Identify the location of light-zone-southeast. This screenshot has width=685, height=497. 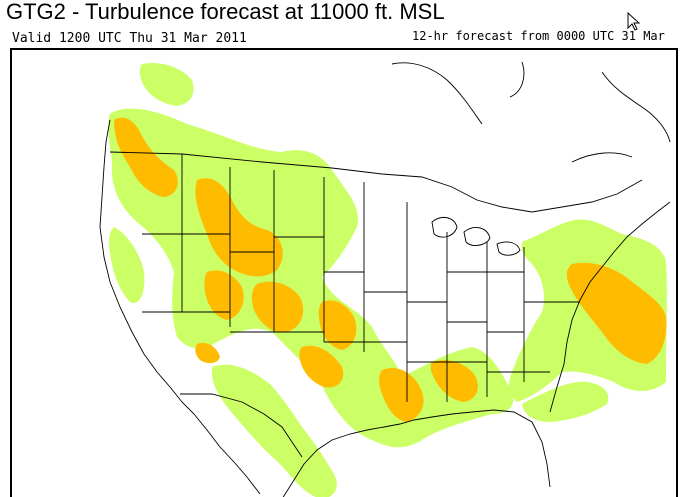
(565, 401).